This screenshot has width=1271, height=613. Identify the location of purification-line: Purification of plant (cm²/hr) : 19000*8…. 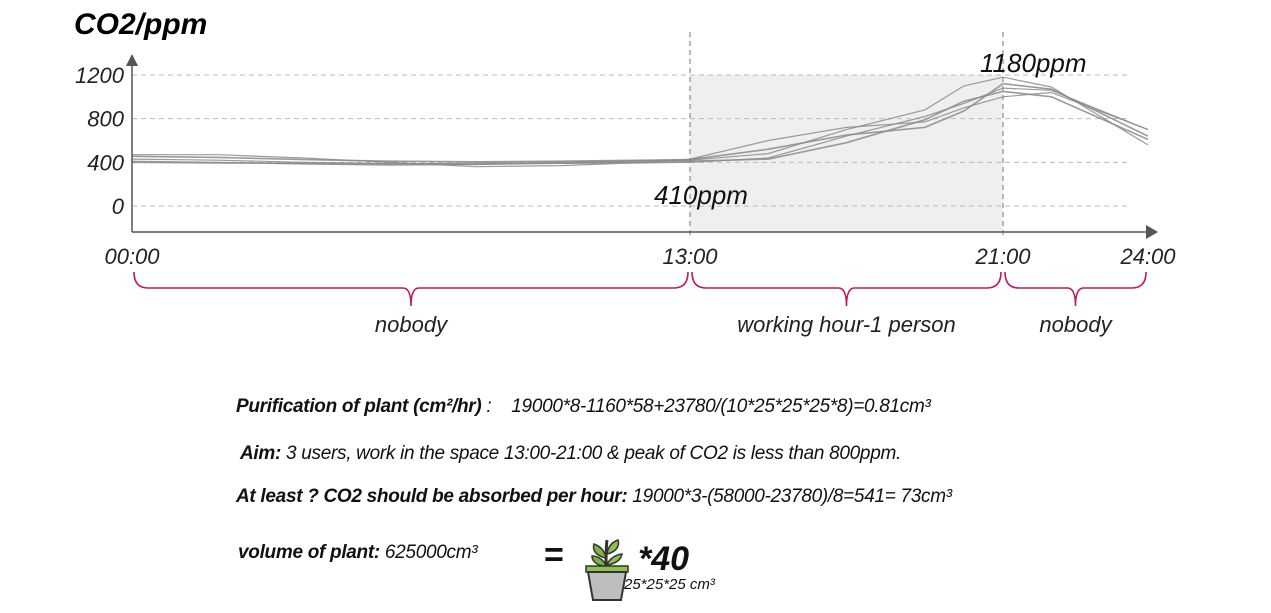
(583, 407).